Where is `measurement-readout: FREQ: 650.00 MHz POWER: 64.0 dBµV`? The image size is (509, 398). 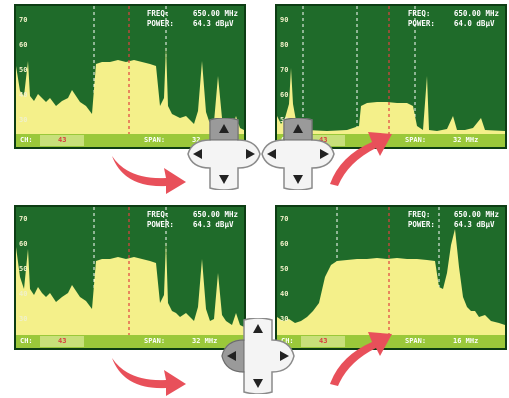
measurement-readout: FREQ: 650.00 MHz POWER: 64.0 dBµV is located at coordinates (453, 19).